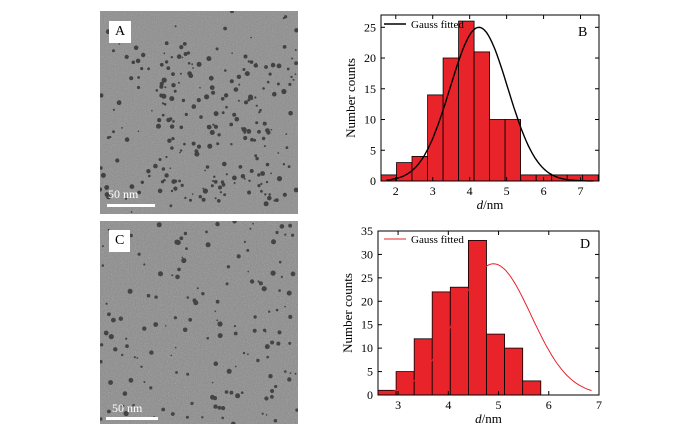  Describe the element at coordinates (437, 240) in the screenshot. I see `legend-label: Gauss fitted` at that location.